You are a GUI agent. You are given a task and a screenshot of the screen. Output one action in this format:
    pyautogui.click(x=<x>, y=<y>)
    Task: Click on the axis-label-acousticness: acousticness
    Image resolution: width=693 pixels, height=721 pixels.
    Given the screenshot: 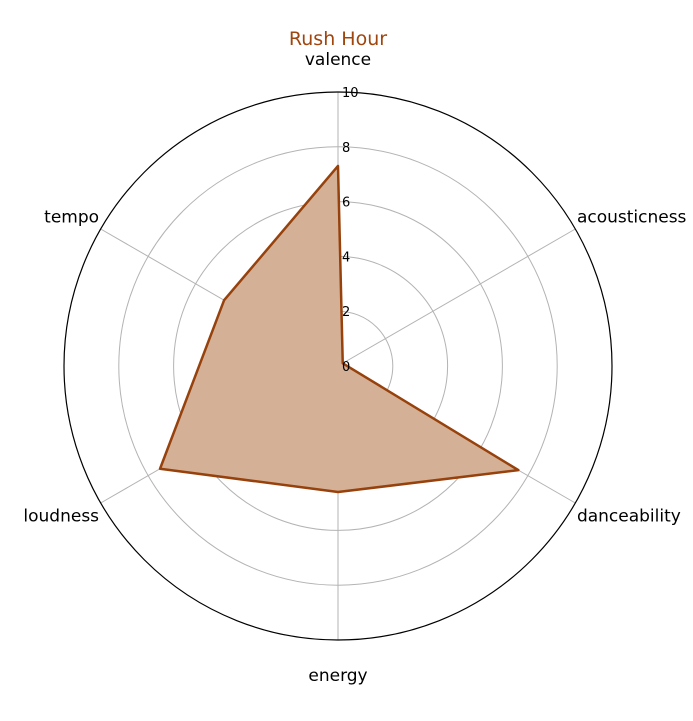 What is the action you would take?
    pyautogui.click(x=632, y=218)
    